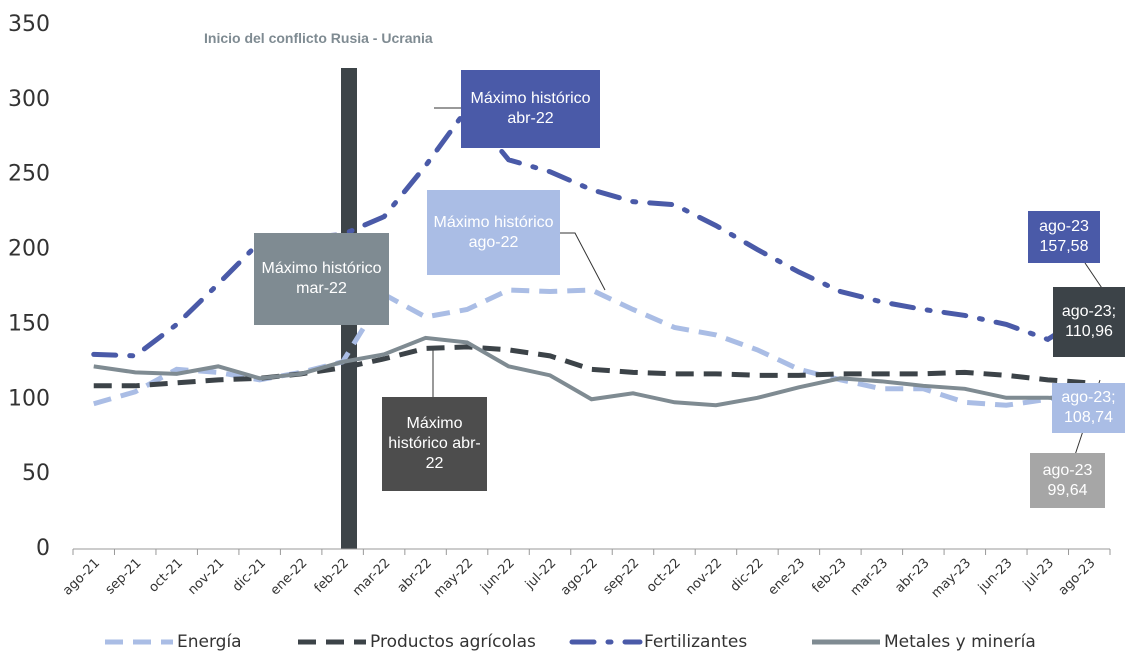  What do you see at coordinates (453, 642) in the screenshot?
I see `legend-label: Productos agrícolas` at bounding box center [453, 642].